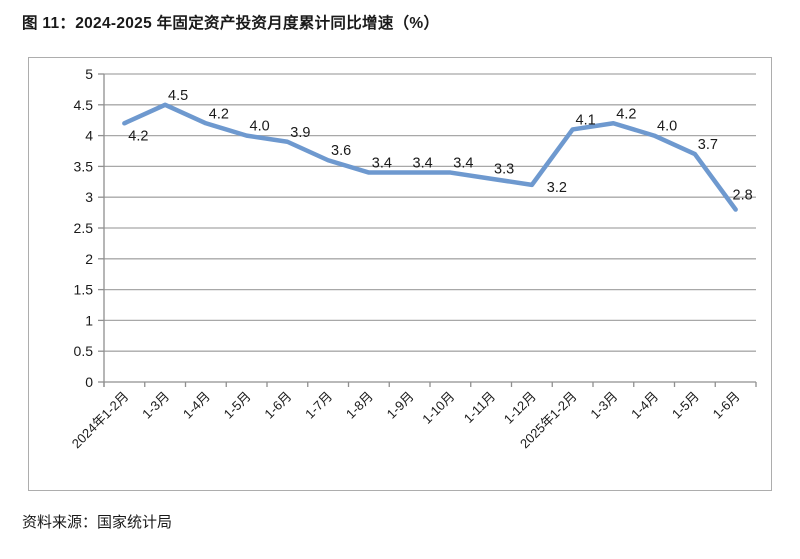 This screenshot has height=559, width=800. I want to click on svg-text: 1-11月, so click(480, 408).